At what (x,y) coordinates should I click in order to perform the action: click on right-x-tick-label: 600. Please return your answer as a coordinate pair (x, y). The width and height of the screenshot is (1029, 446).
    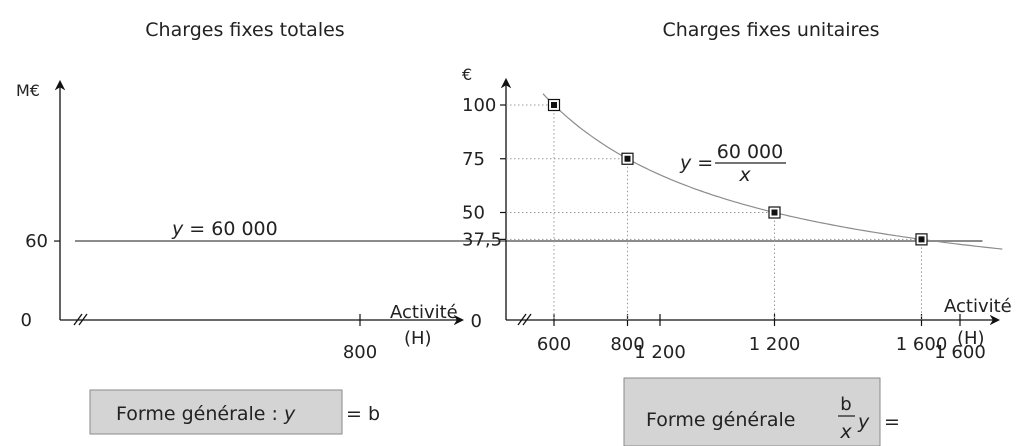
    Looking at the image, I should click on (554, 344).